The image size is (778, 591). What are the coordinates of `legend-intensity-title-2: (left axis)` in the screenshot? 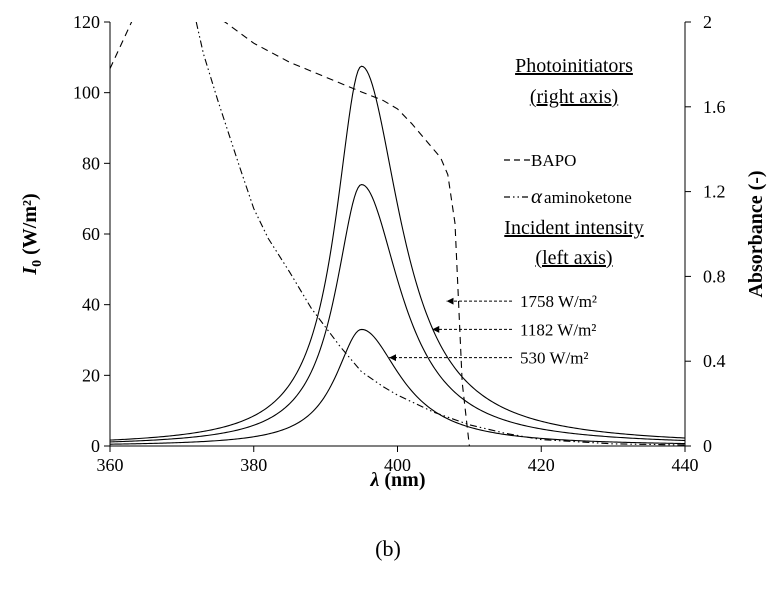 It's located at (573, 258).